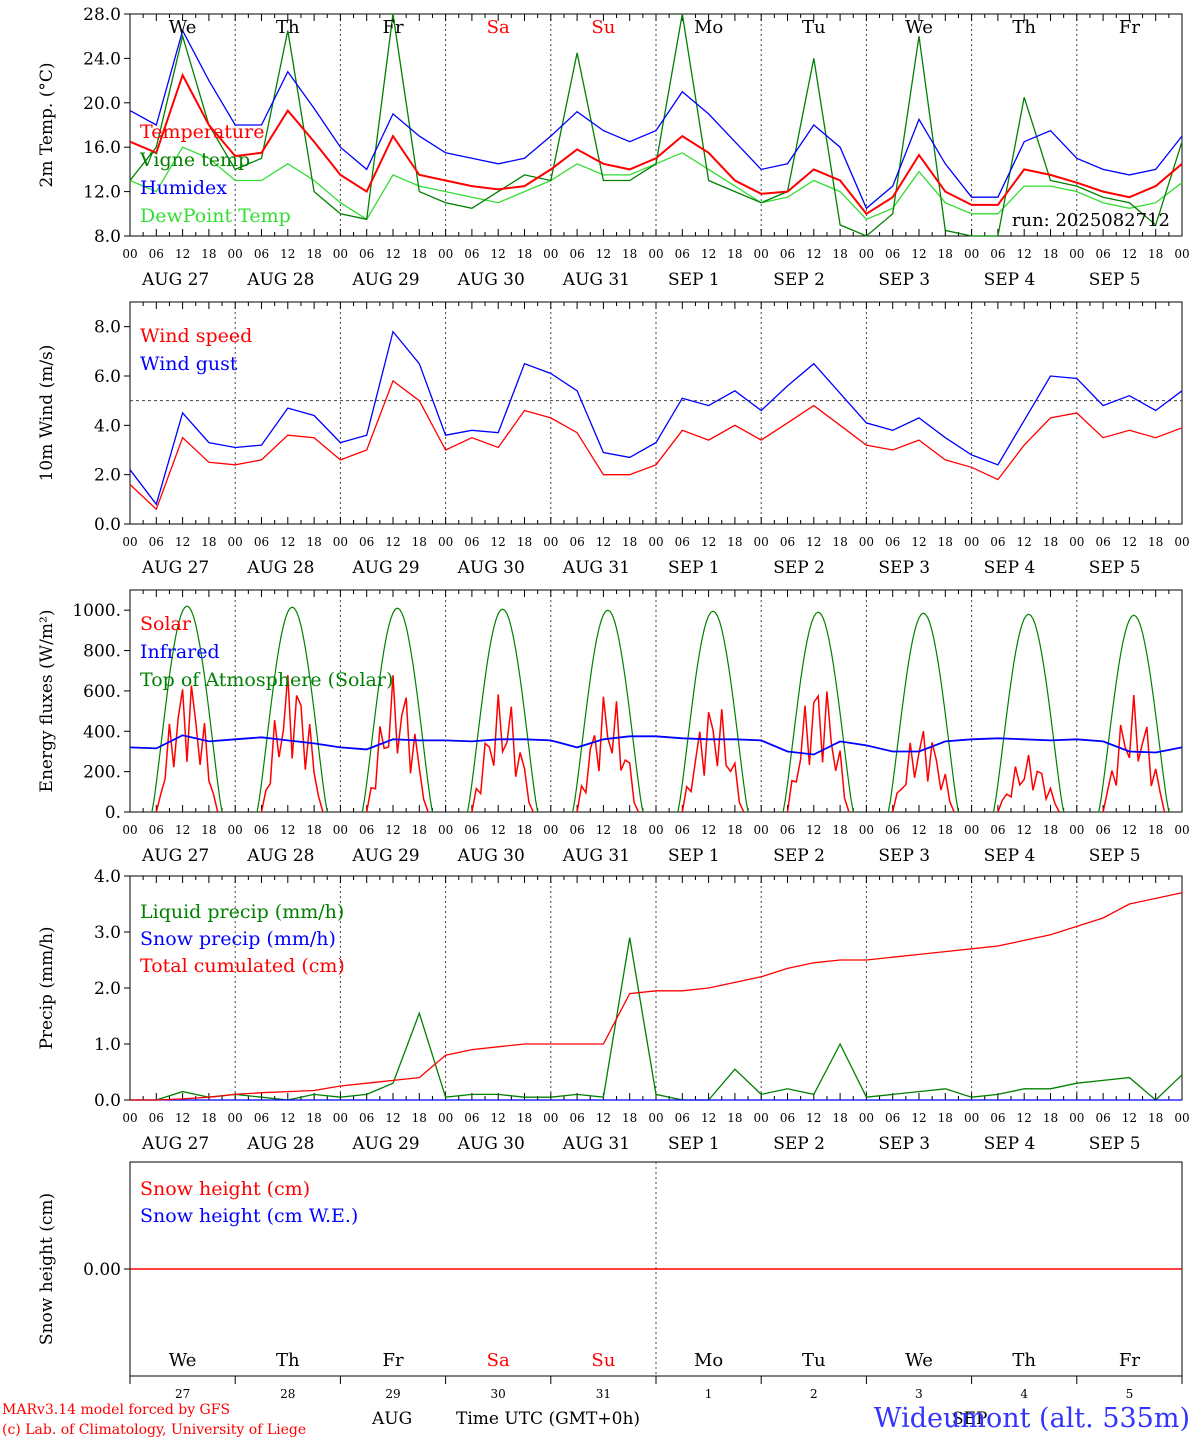 The image size is (1194, 1444). I want to click on legend-entry: Wind gust, so click(189, 364).